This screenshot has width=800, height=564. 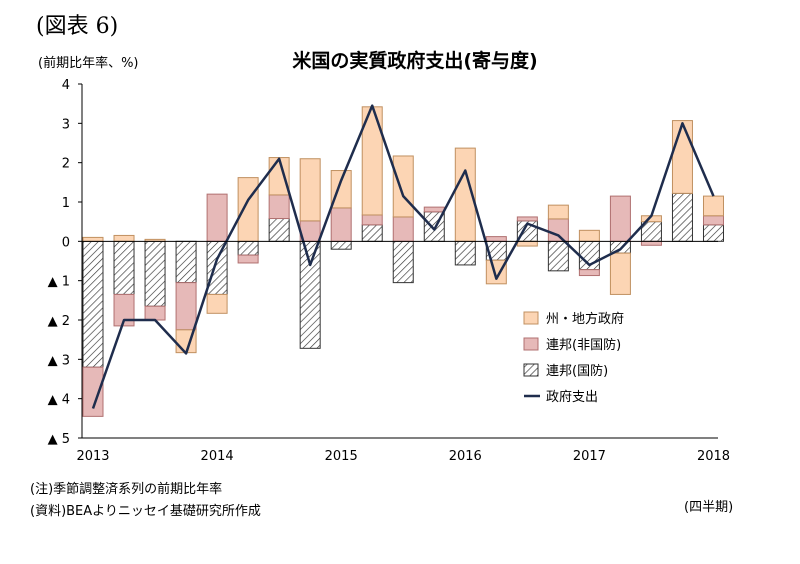 I want to click on y-tick-label: 0, so click(x=66, y=242).